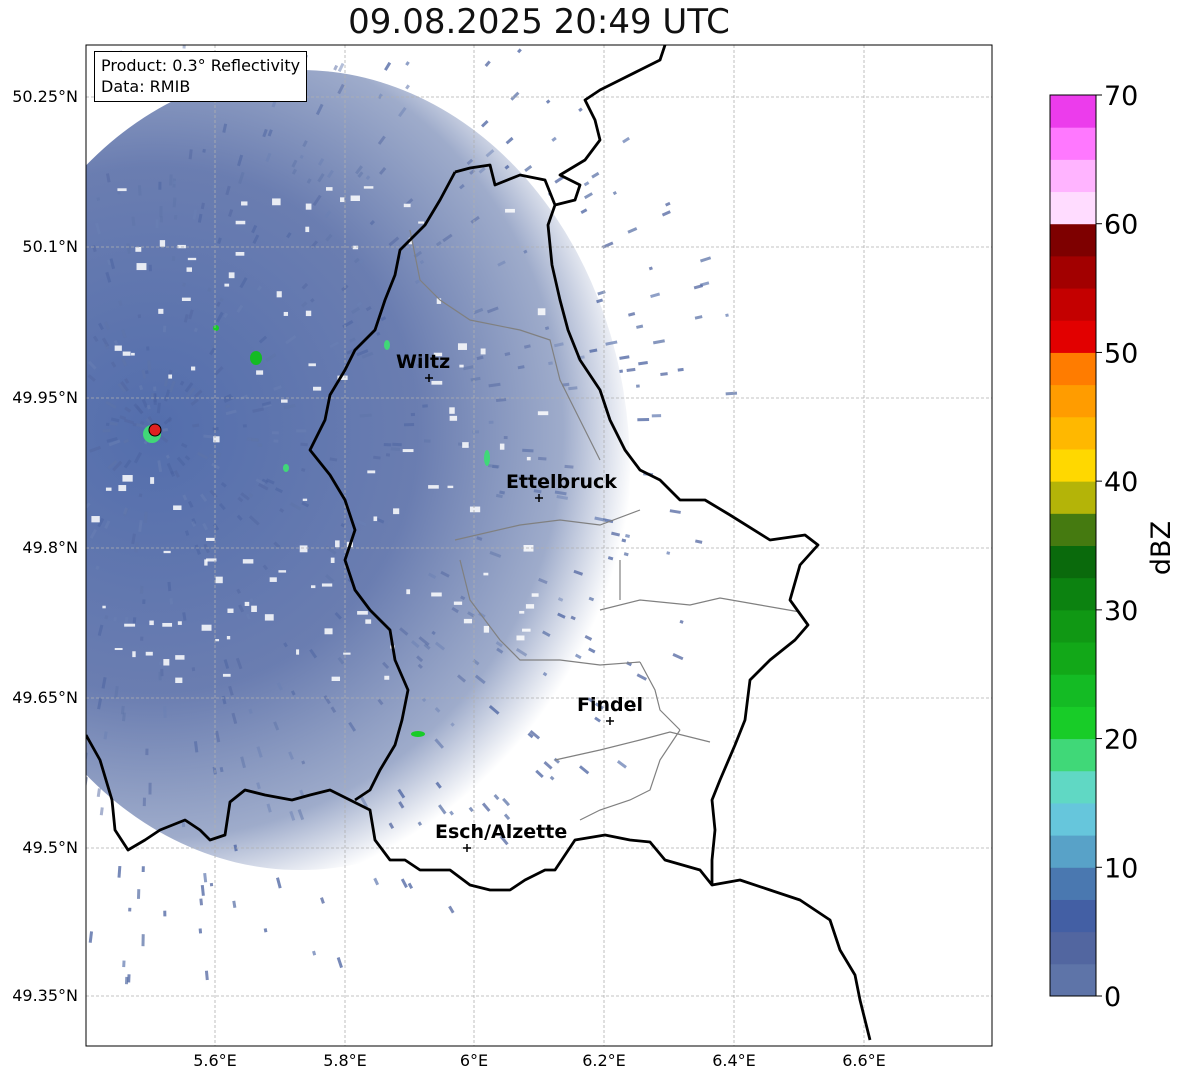 Image resolution: width=1184 pixels, height=1081 pixels. What do you see at coordinates (1121, 96) in the screenshot?
I see `colorbar-tick-label: 70` at bounding box center [1121, 96].